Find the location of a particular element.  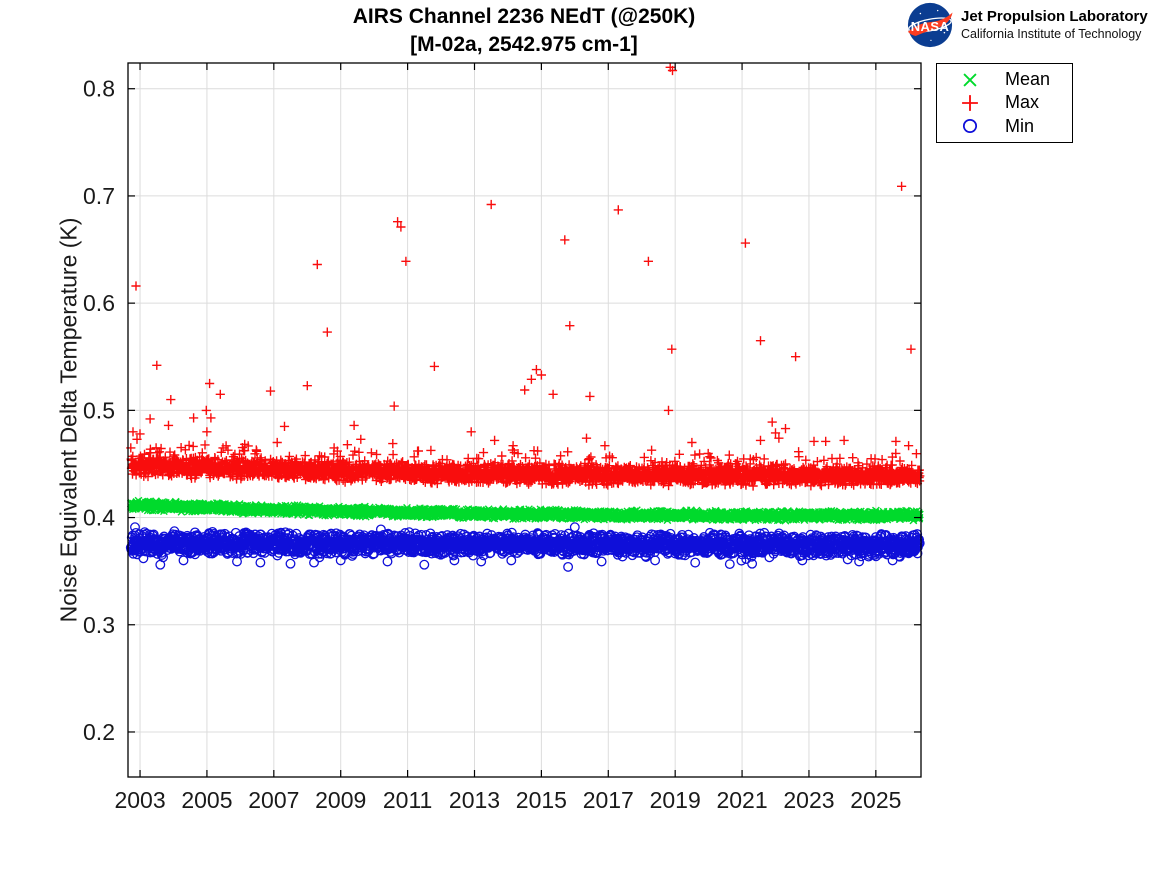

svg-text: 0.4 is located at coordinates (99, 518).